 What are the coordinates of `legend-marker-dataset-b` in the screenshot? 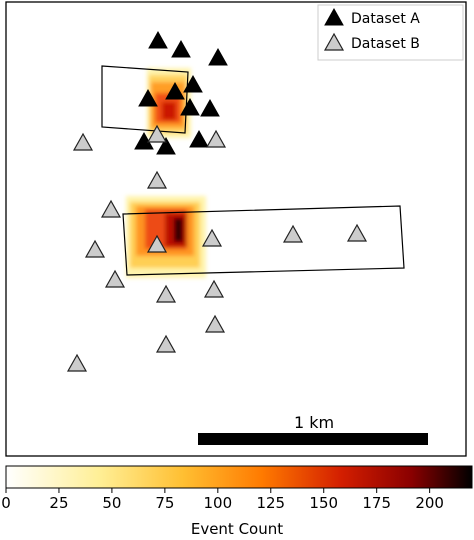 It's located at (334, 41).